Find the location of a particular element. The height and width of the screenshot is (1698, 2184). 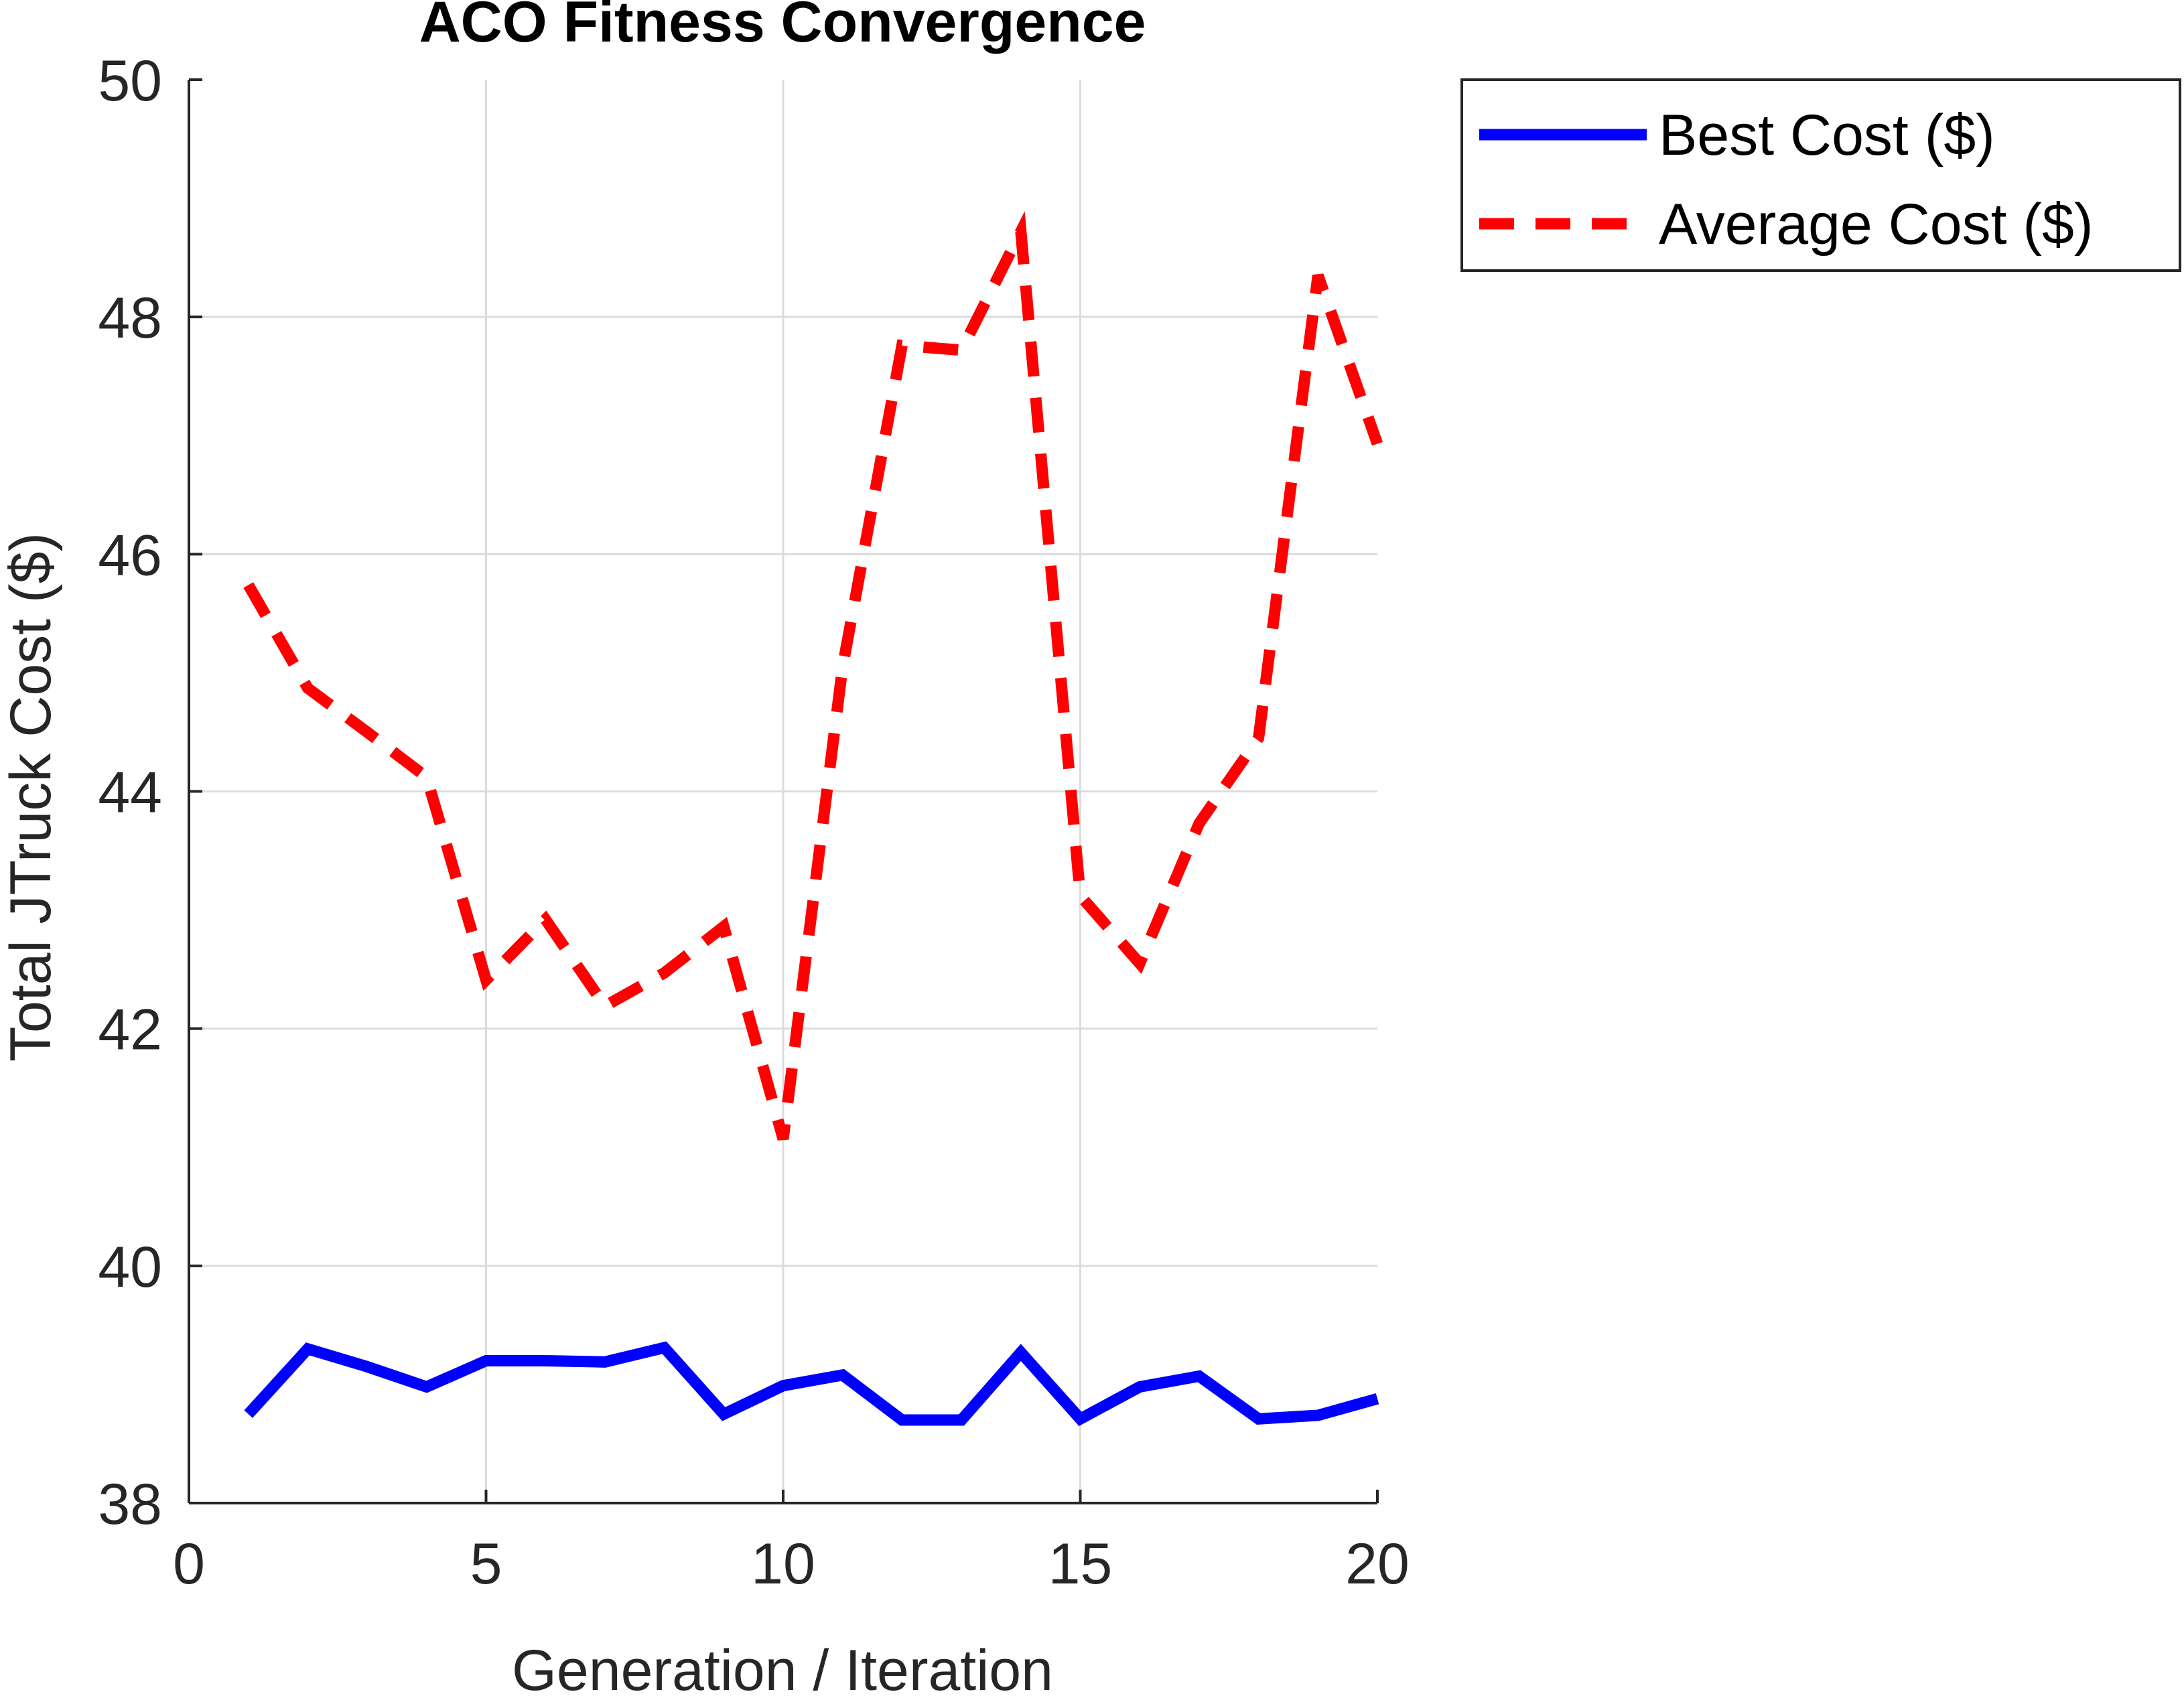

legend-label-2: Average Cost ($) is located at coordinates (1876, 225).